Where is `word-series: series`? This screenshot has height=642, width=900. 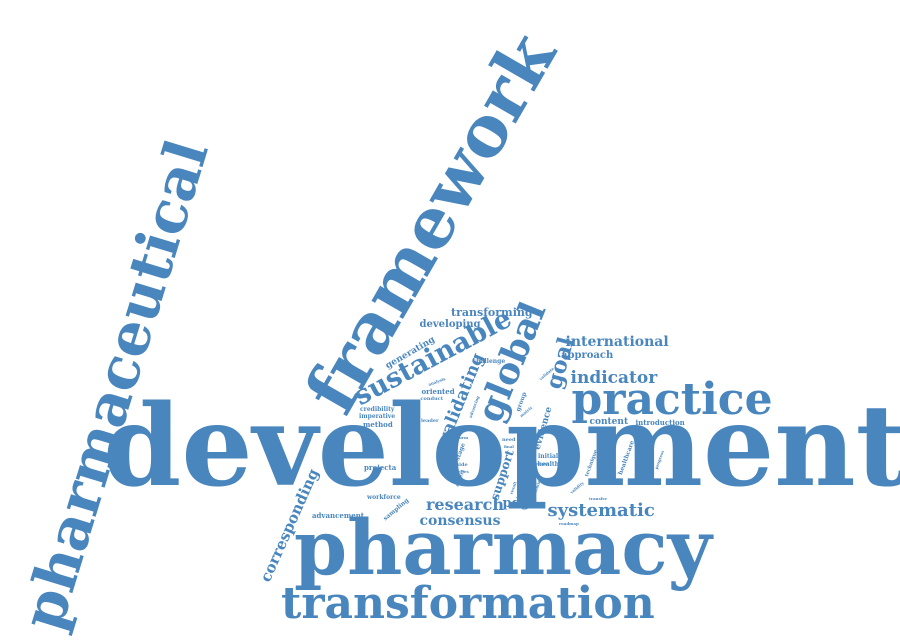 word-series: series is located at coordinates (462, 471).